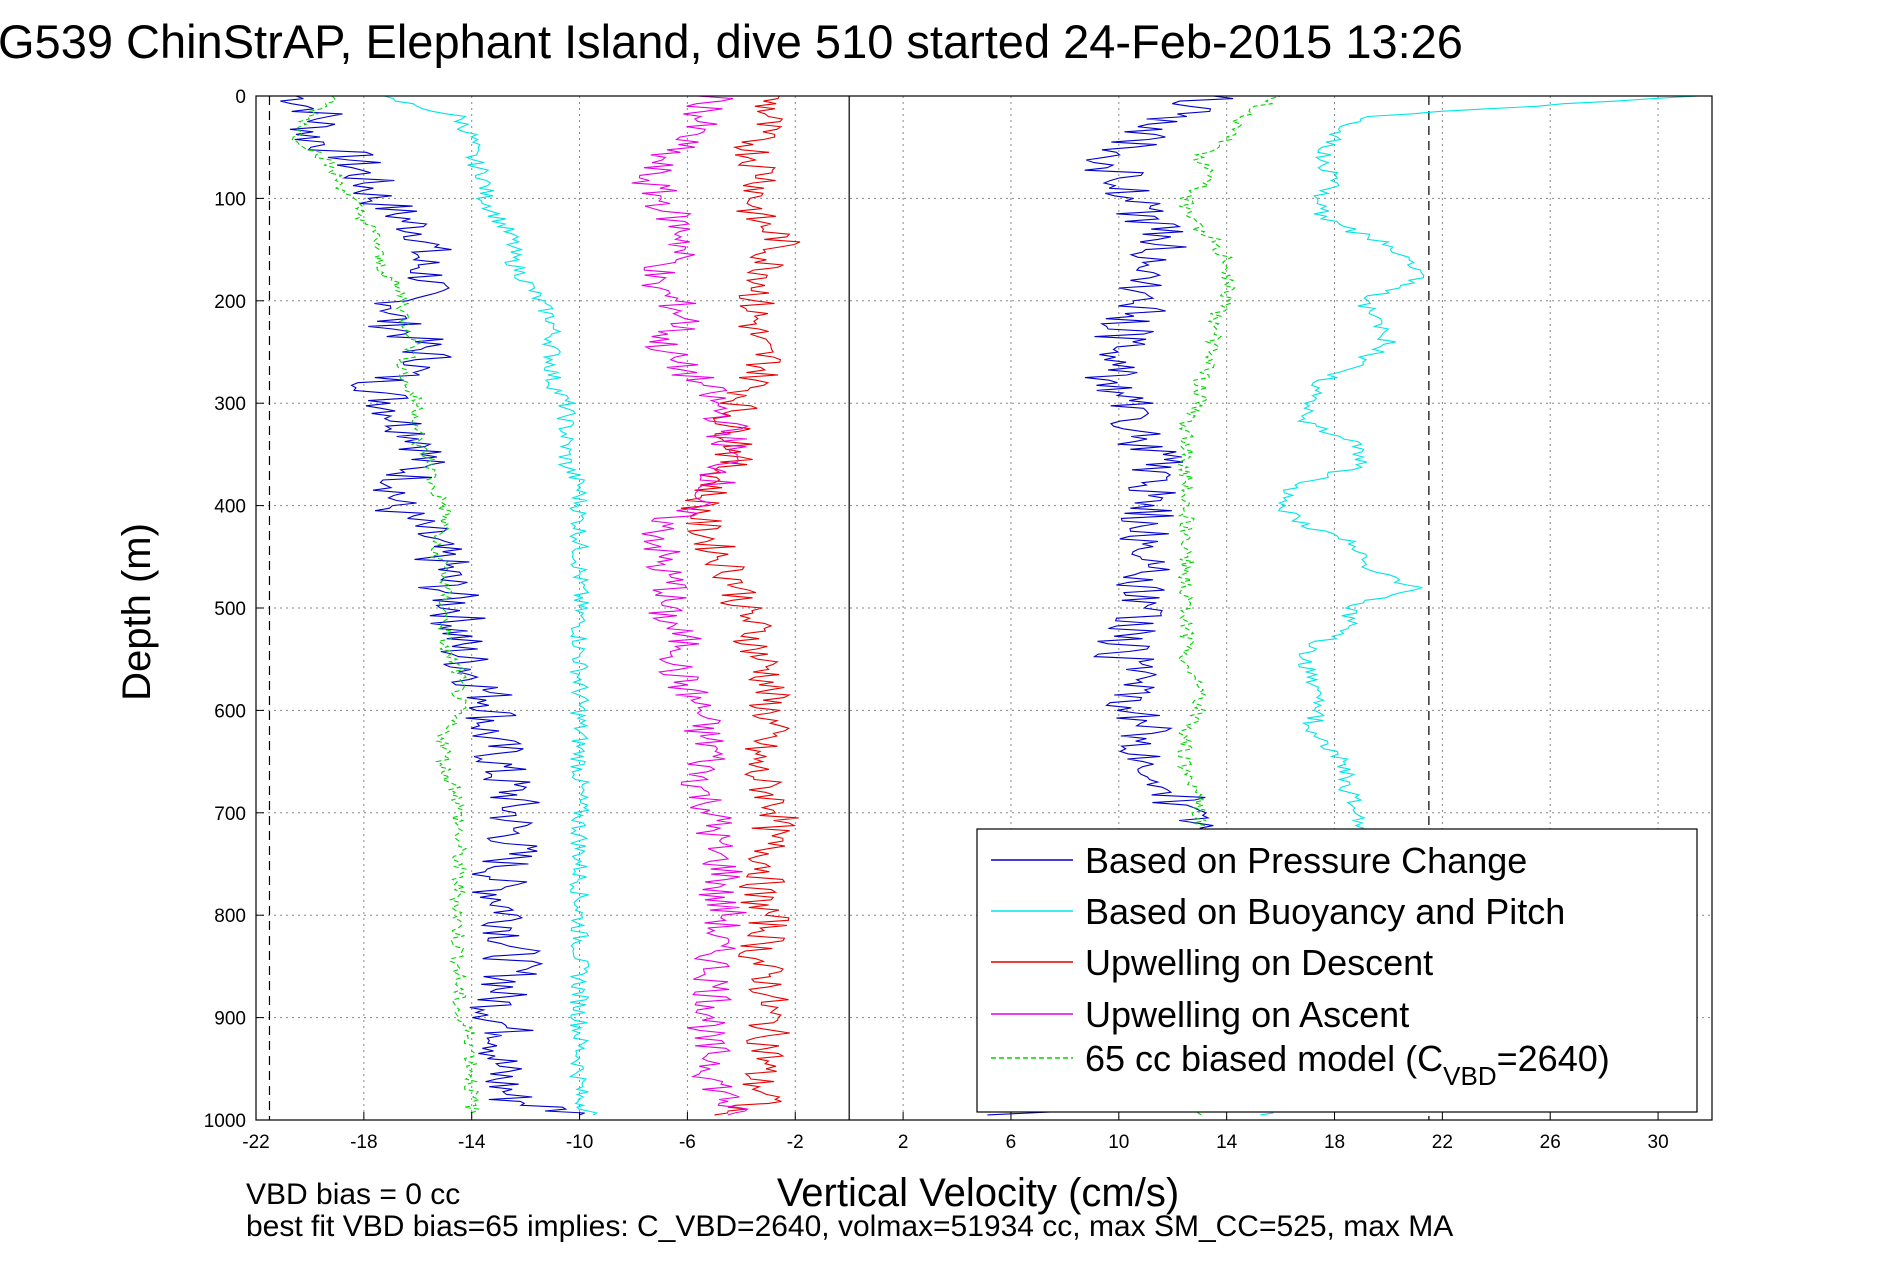  Describe the element at coordinates (1306, 860) in the screenshot. I see `legend-label: Based on Pressure Change` at that location.